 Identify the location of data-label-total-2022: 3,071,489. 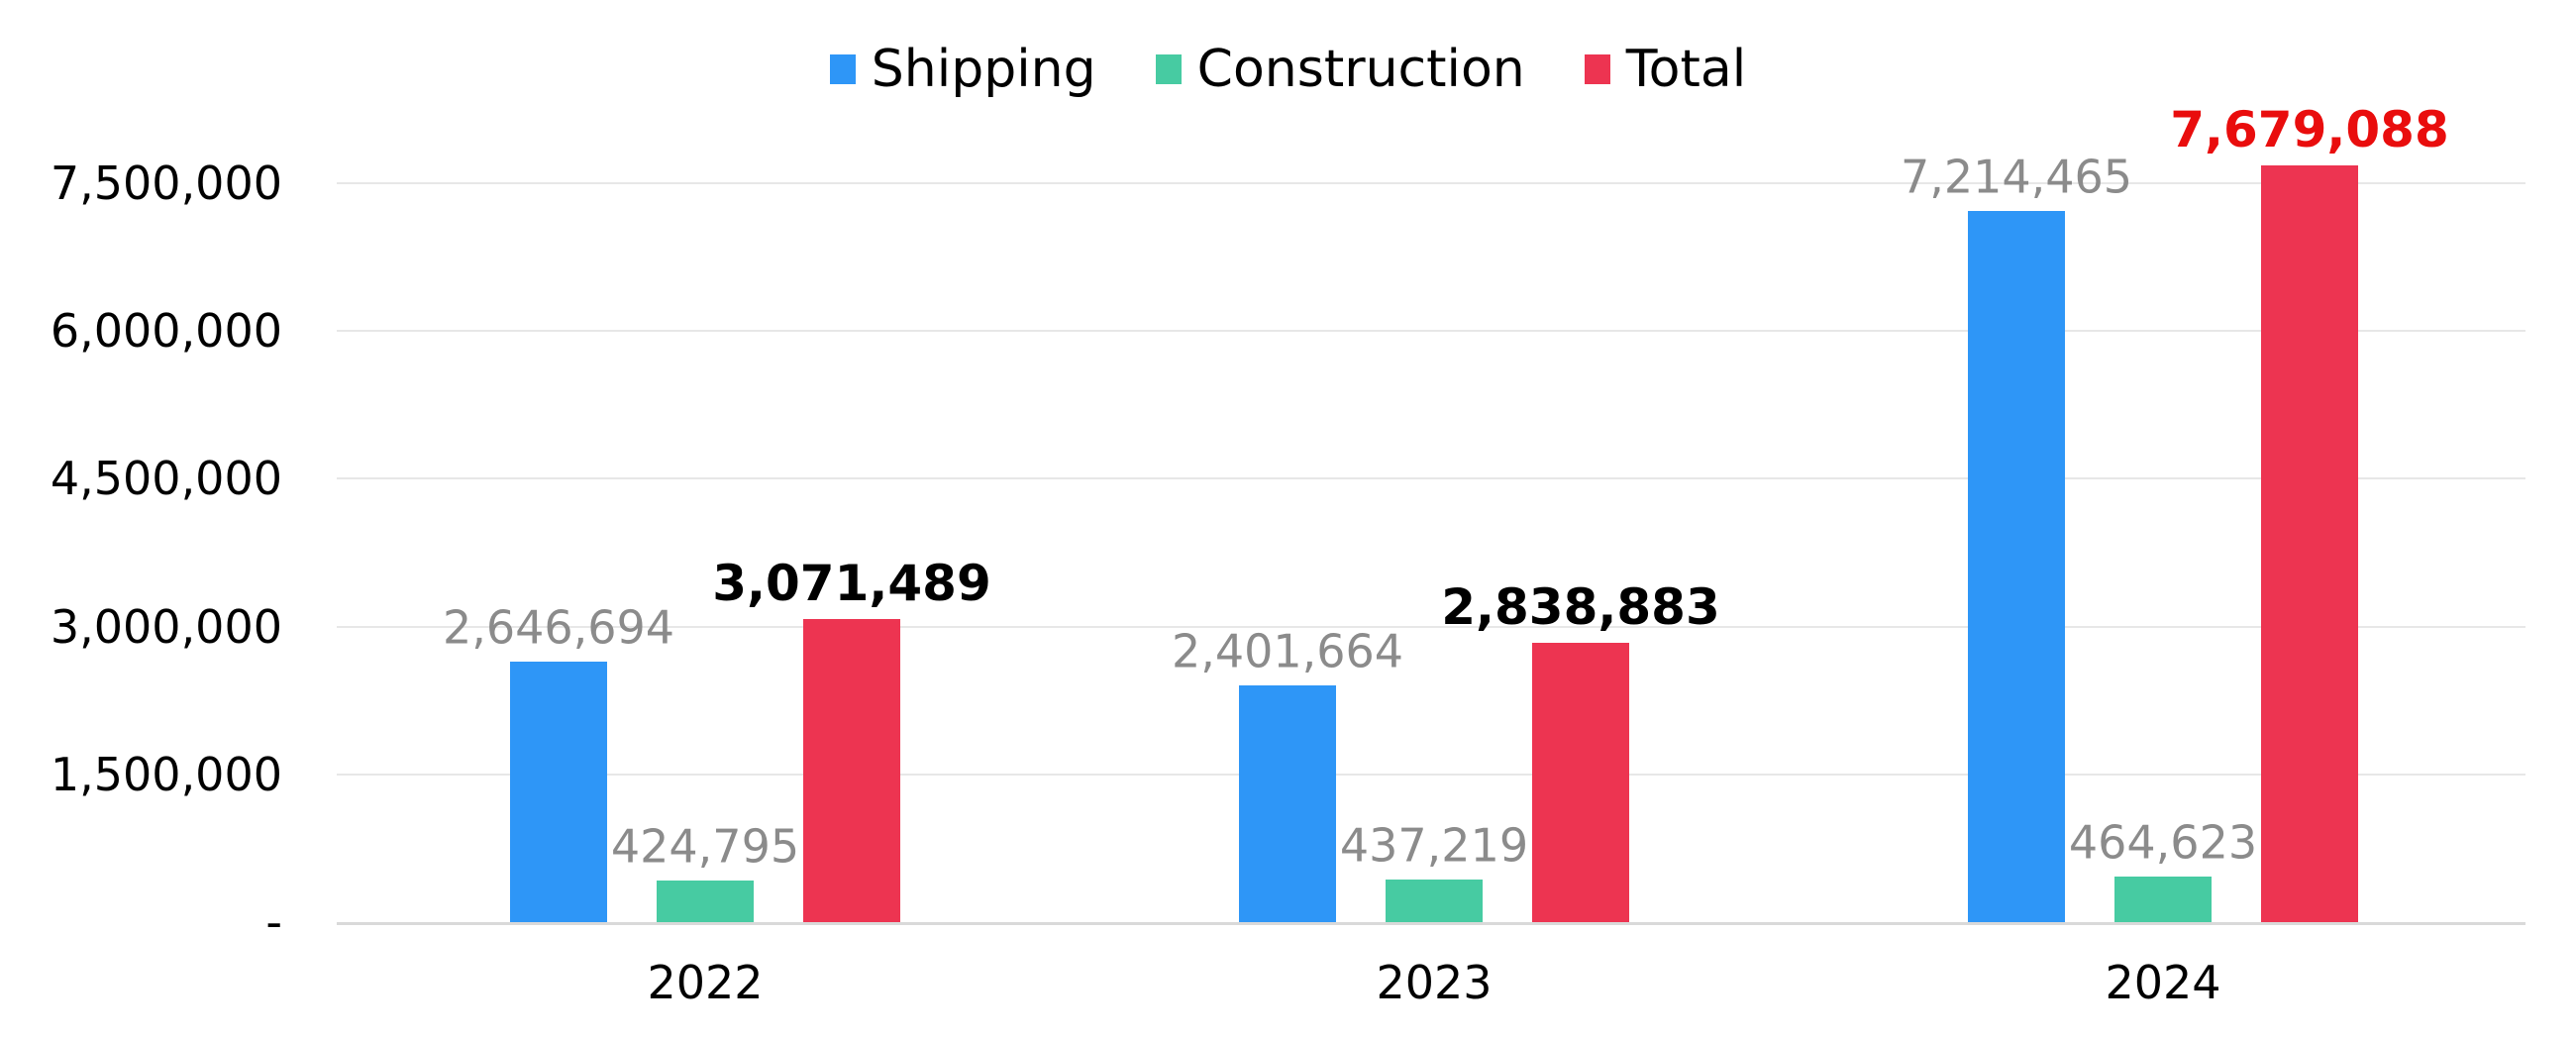
(851, 584).